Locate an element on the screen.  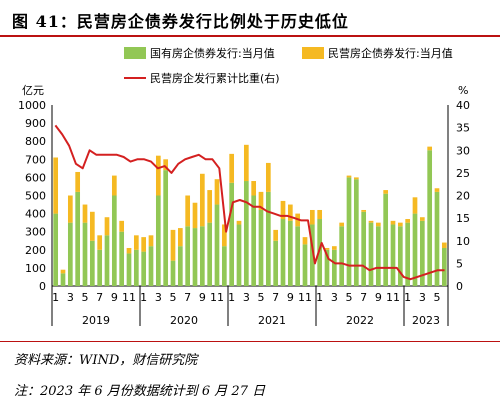
left-tick-label: 300 is located at coordinates (35, 232).